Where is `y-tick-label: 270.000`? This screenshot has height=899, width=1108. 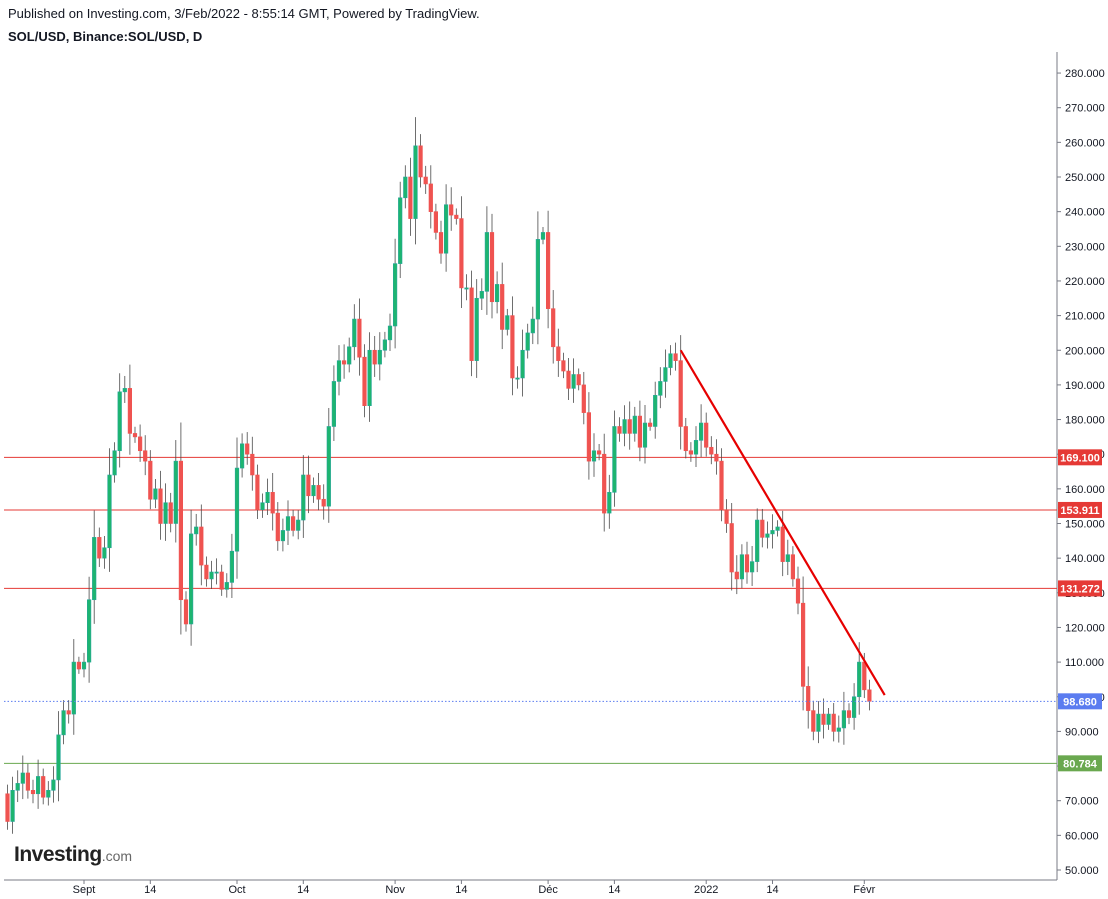
y-tick-label: 270.000 is located at coordinates (1085, 109).